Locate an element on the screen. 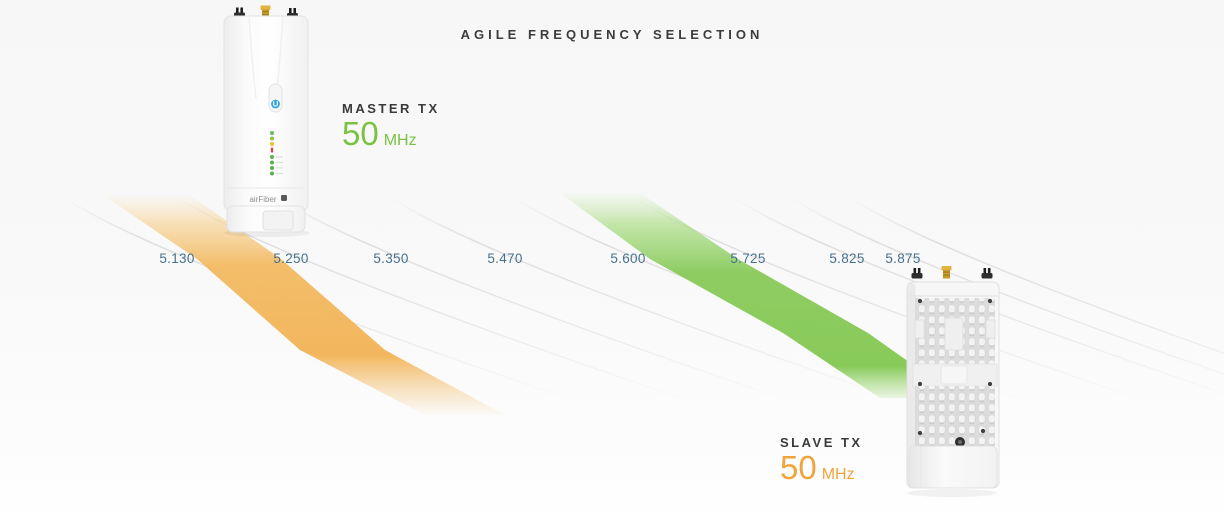 The height and width of the screenshot is (521, 1224). screws is located at coordinates (955, 367).